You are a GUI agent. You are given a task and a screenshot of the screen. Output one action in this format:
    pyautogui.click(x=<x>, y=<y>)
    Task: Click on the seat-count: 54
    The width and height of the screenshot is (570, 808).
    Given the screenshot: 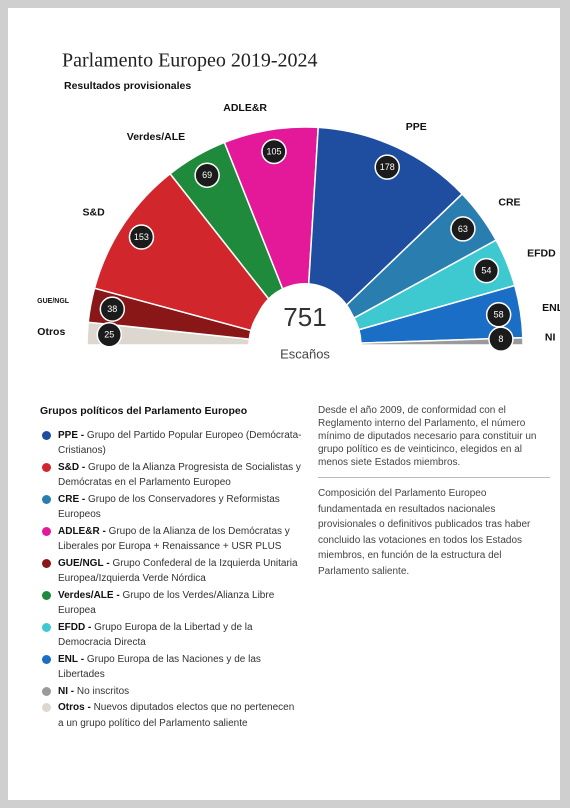 What is the action you would take?
    pyautogui.click(x=486, y=271)
    